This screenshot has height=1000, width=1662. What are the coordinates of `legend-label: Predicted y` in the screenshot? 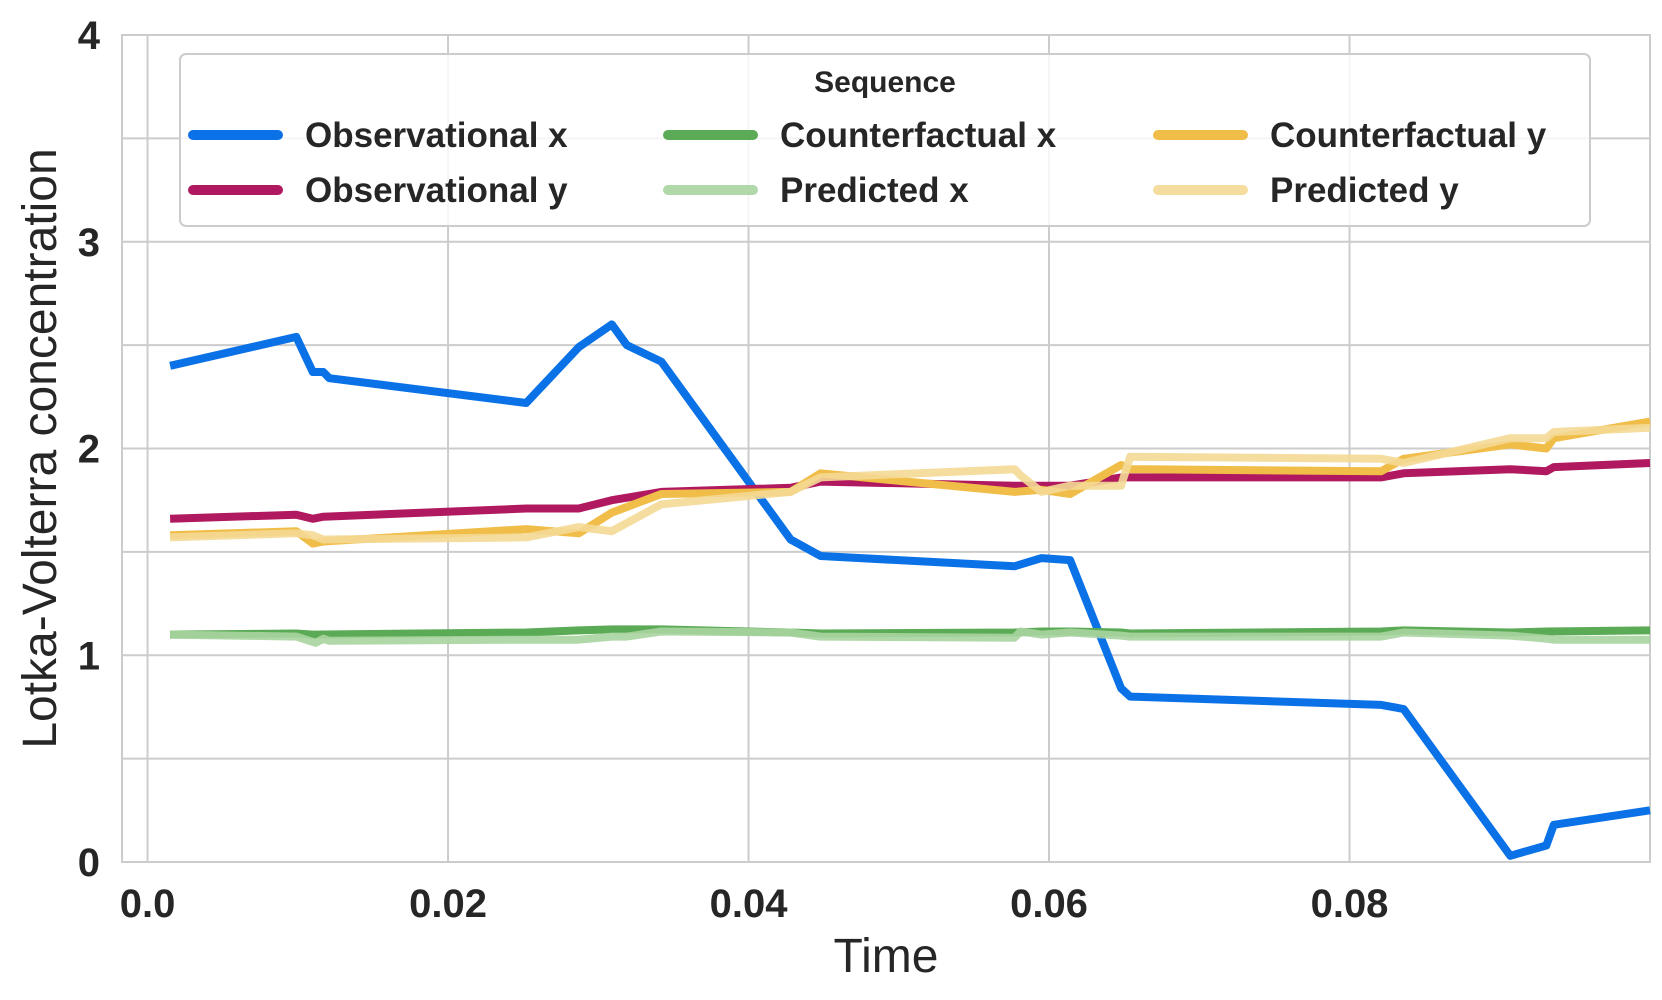 It's located at (1364, 190).